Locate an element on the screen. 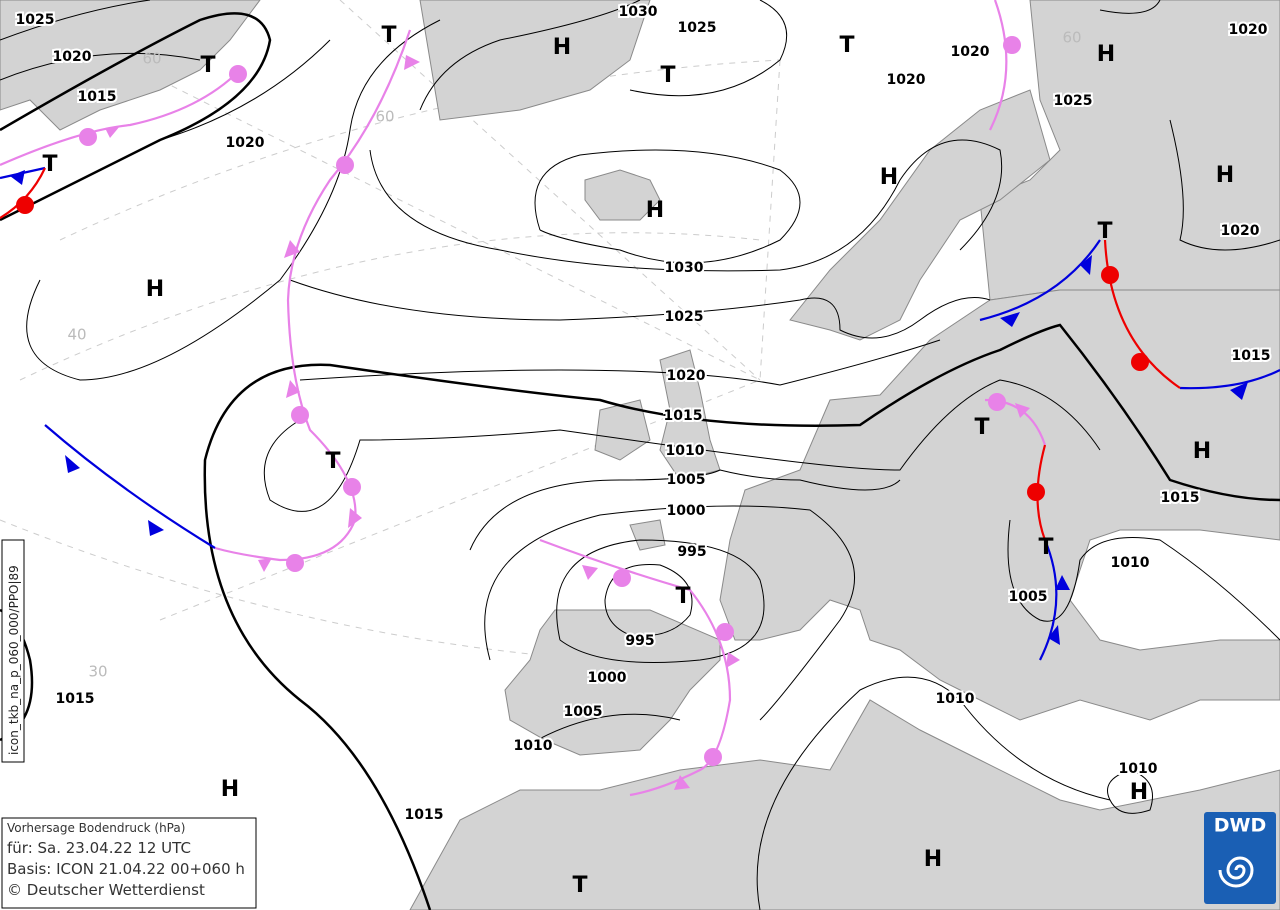 The image size is (1280, 910). info-valid: für: Sa. 23.04.22 12 UTC is located at coordinates (99, 848).